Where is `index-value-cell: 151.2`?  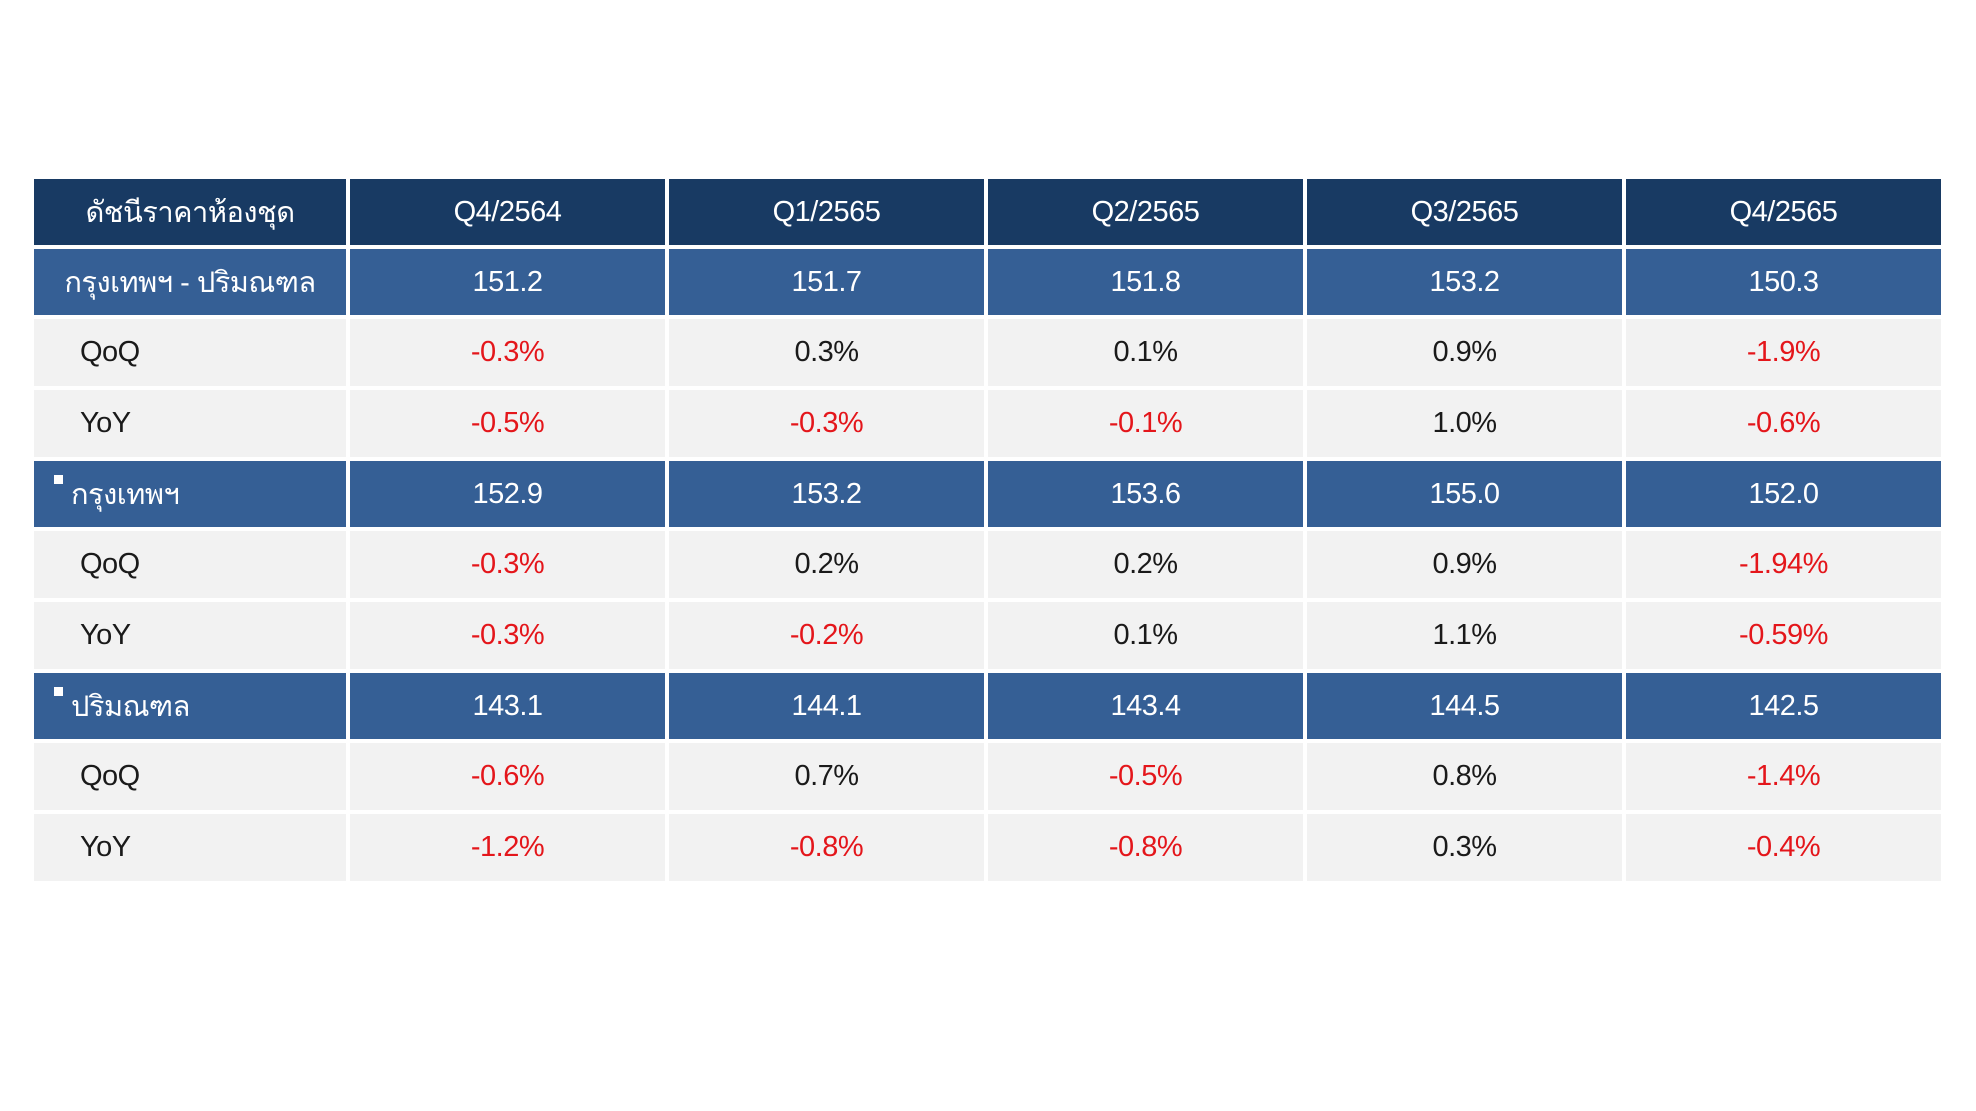 index-value-cell: 151.2 is located at coordinates (507, 282).